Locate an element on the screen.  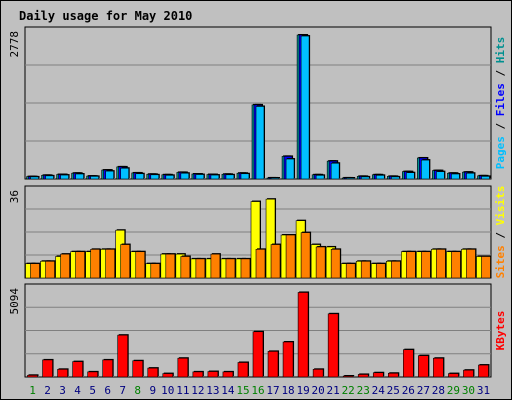
x-label-day-24: 24 is located at coordinates (379, 390).